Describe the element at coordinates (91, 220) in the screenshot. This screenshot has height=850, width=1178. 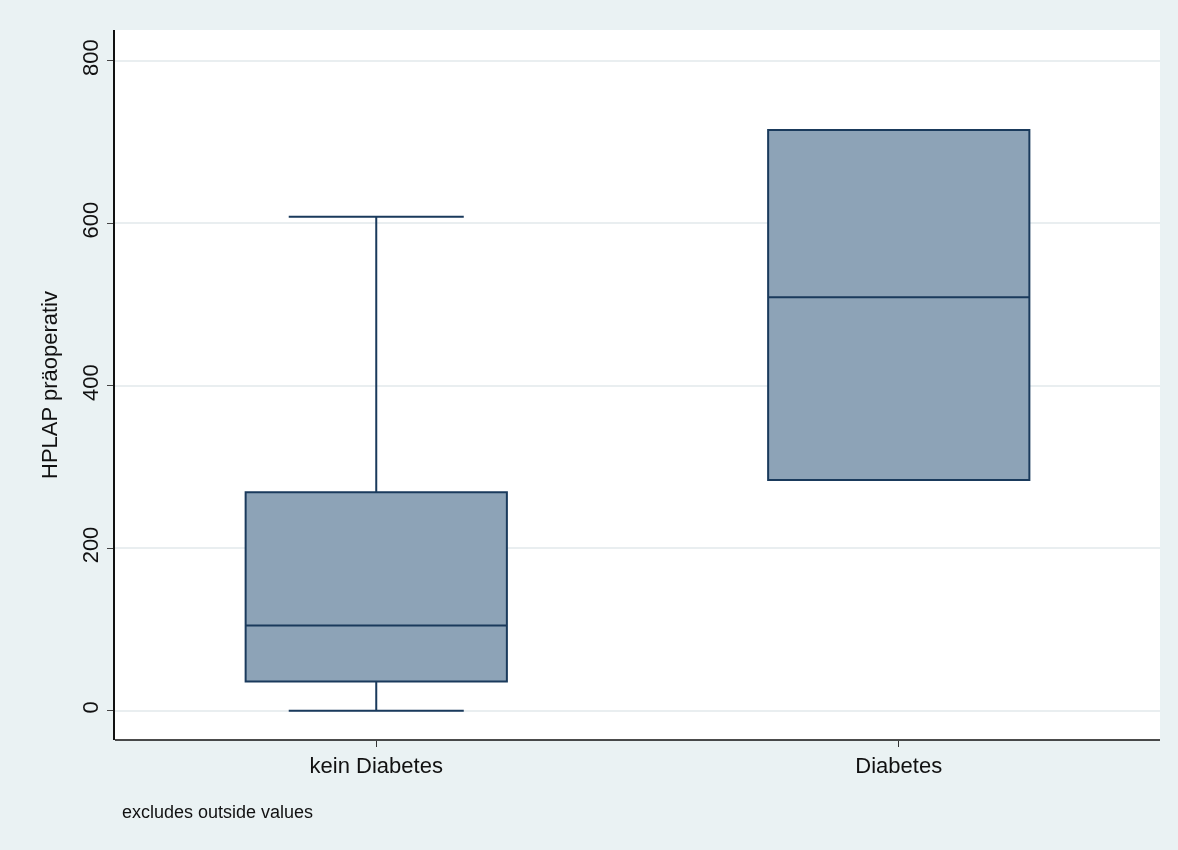
I see `y-tick-label: 600` at that location.